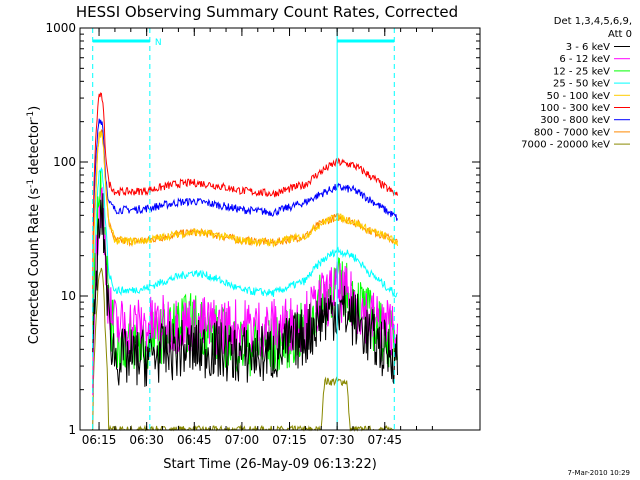  I want to click on x-tick-label-5: 07:15, so click(289, 440).